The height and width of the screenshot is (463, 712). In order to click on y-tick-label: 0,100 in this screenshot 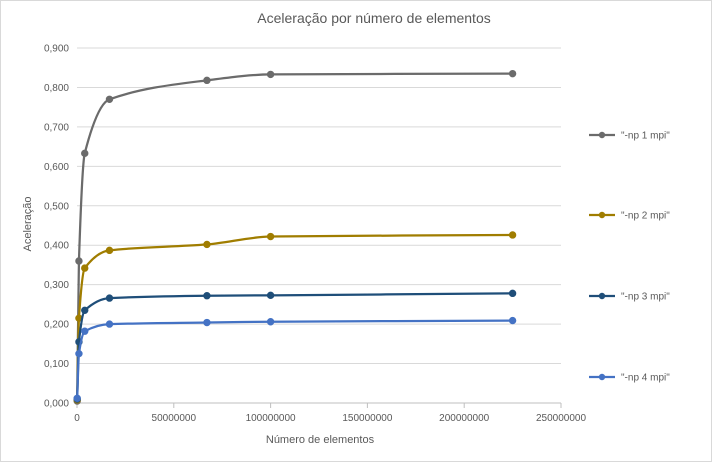, I will do `click(56, 364)`.